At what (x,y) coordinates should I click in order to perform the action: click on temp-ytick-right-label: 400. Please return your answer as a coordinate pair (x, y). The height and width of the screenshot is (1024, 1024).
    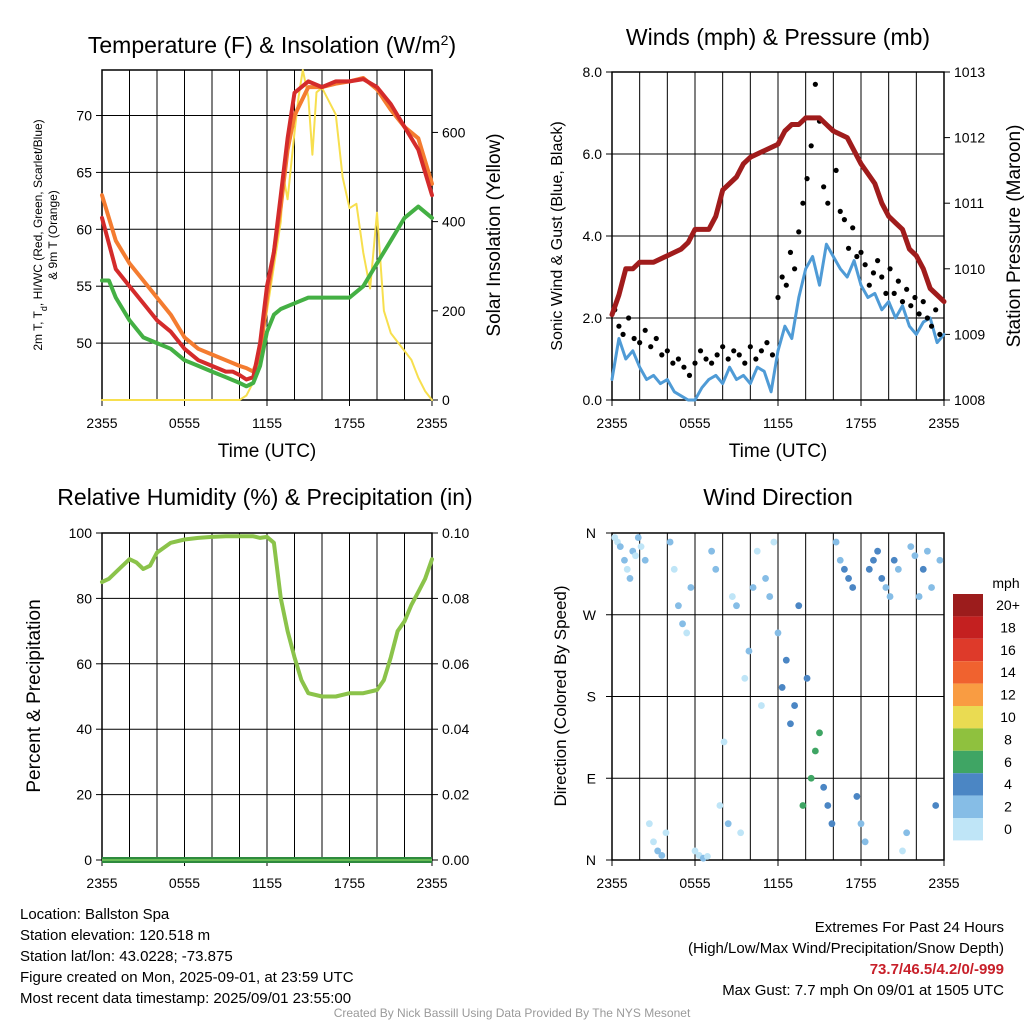
    Looking at the image, I should click on (454, 222).